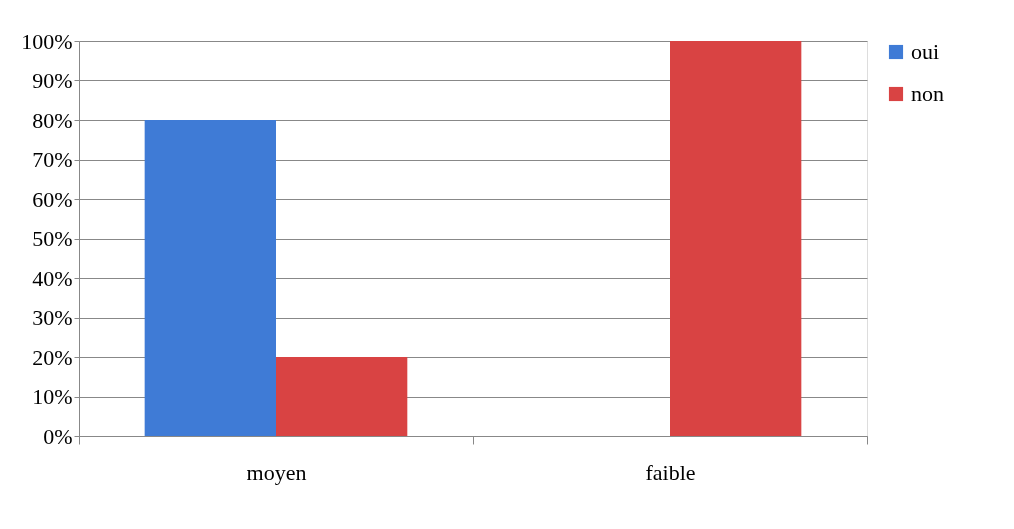 This screenshot has height=529, width=1014. I want to click on x-tick-label: moyen, so click(276, 472).